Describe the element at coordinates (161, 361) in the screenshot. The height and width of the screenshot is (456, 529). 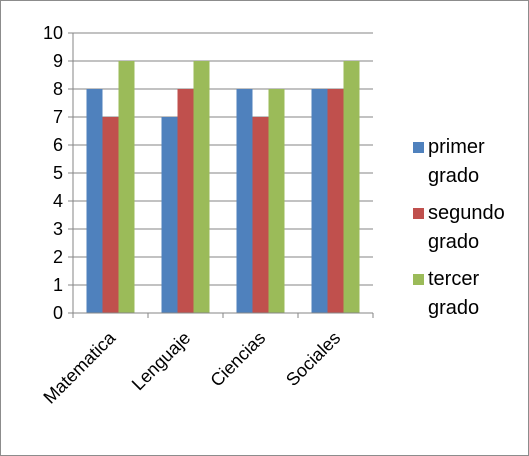
I see `x-tick-label: Lenguaje` at that location.